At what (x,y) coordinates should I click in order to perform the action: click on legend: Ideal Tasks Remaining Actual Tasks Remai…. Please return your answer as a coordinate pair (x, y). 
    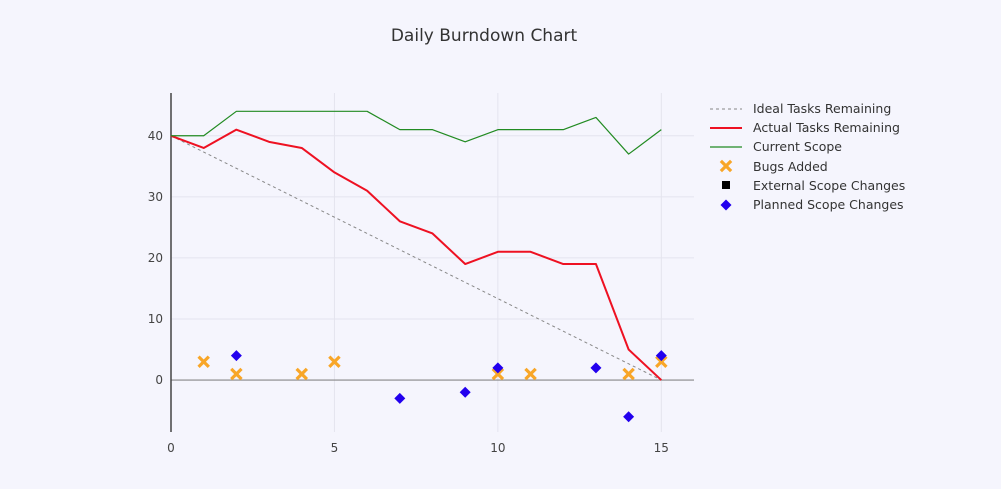
    Looking at the image, I should click on (806, 156).